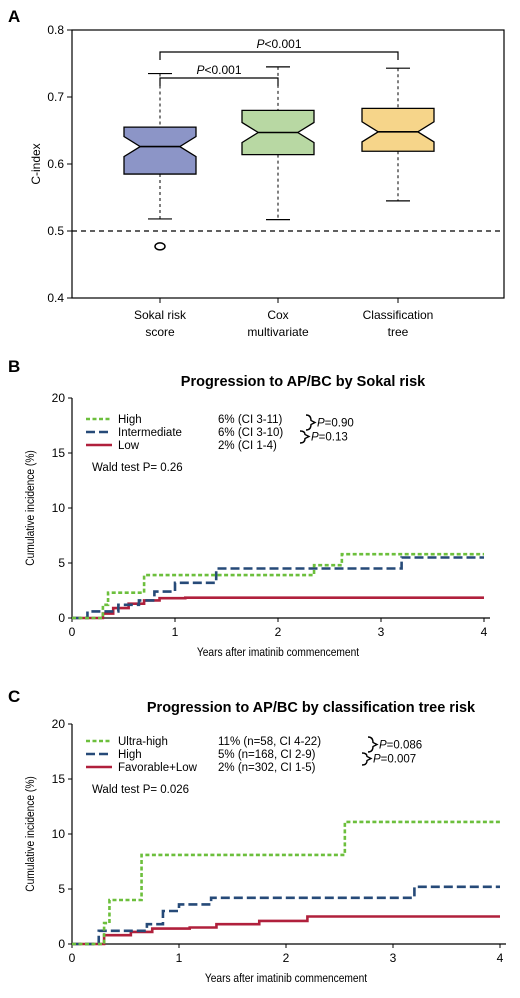 Image resolution: width=520 pixels, height=998 pixels. What do you see at coordinates (14, 366) in the screenshot?
I see `panel-letter-b: B` at bounding box center [14, 366].